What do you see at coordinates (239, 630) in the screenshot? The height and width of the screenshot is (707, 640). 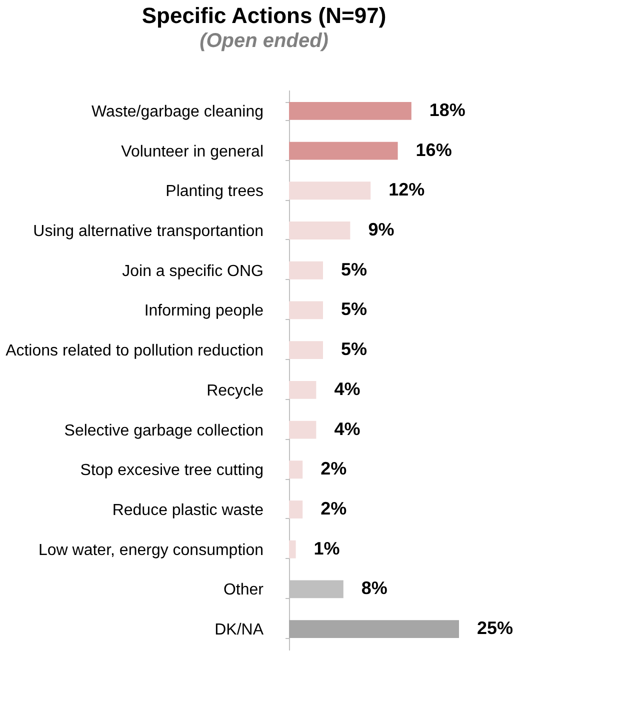 I see `y-tick-label: DK/NA` at bounding box center [239, 630].